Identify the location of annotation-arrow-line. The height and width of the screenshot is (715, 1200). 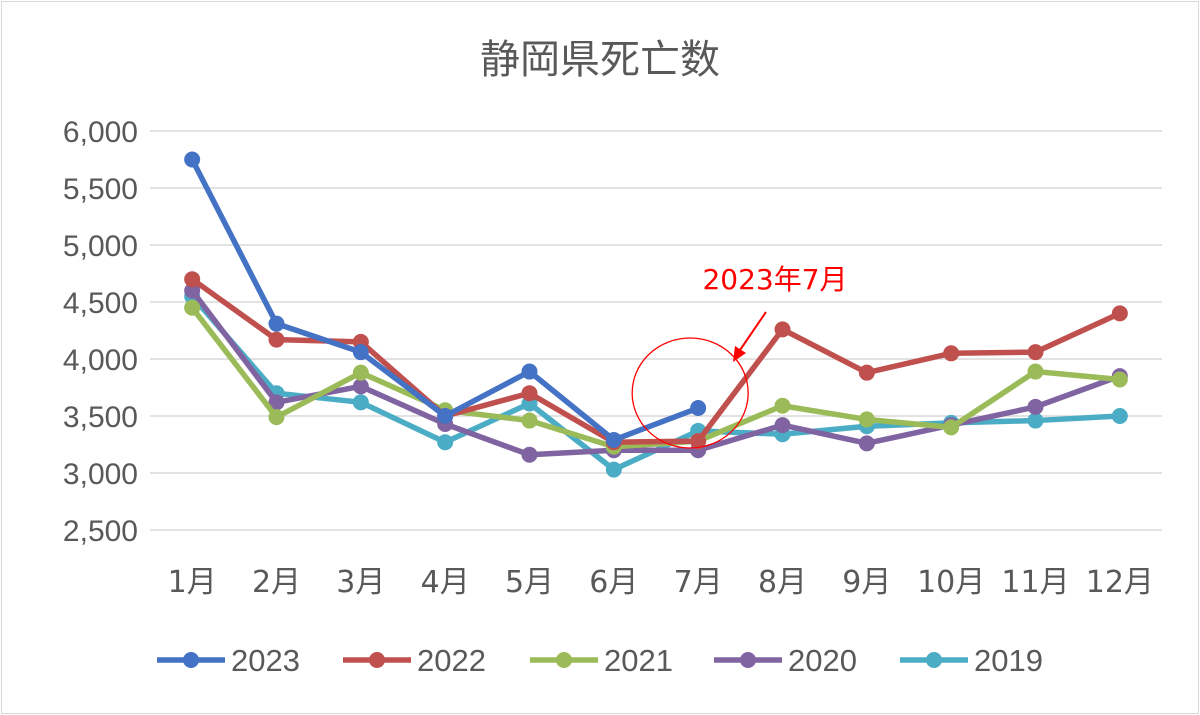
(752, 332).